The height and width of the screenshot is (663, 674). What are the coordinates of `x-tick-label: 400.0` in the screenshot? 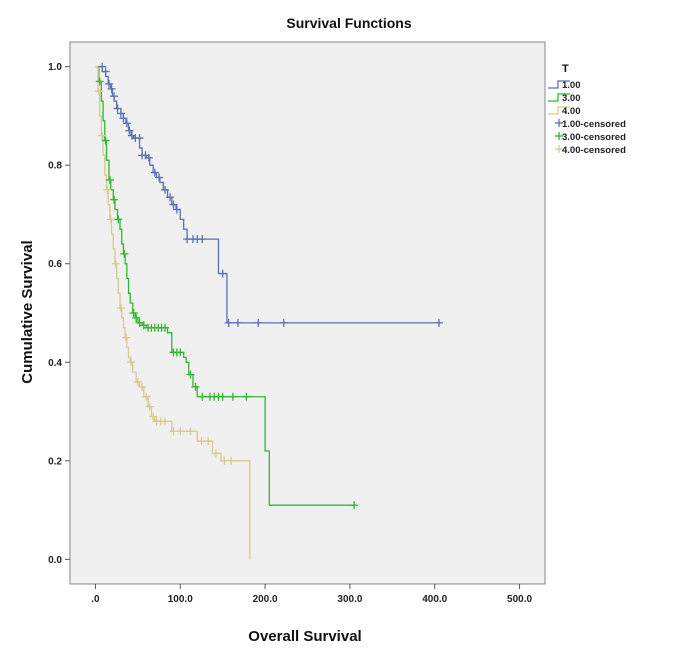 It's located at (434, 599).